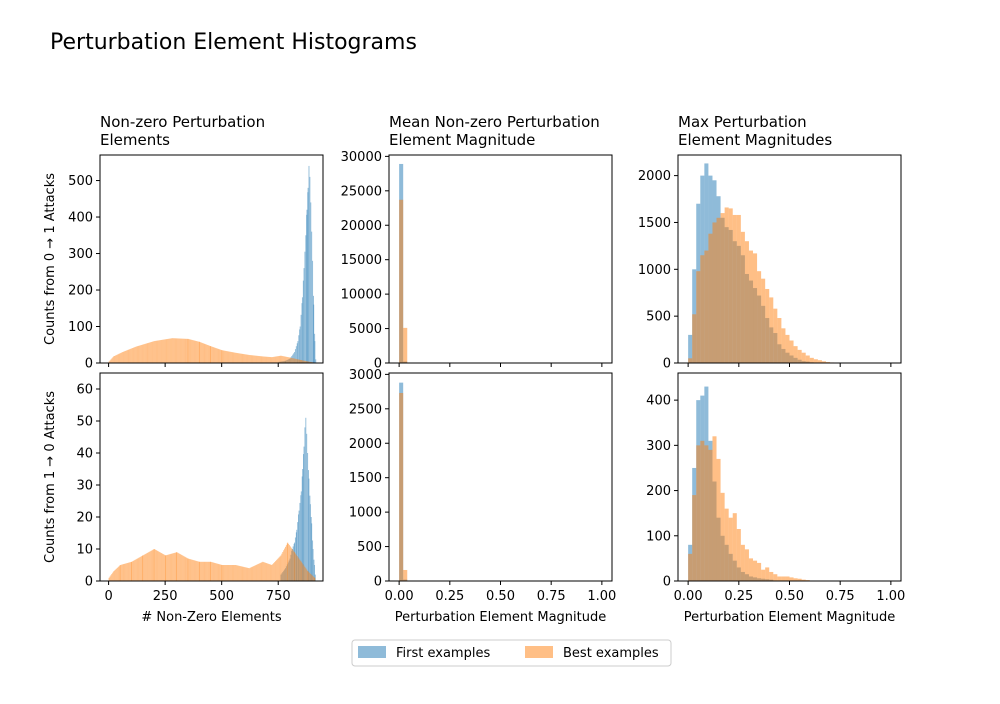 The width and height of the screenshot is (1000, 704). I want to click on series-best, so click(403, 281).